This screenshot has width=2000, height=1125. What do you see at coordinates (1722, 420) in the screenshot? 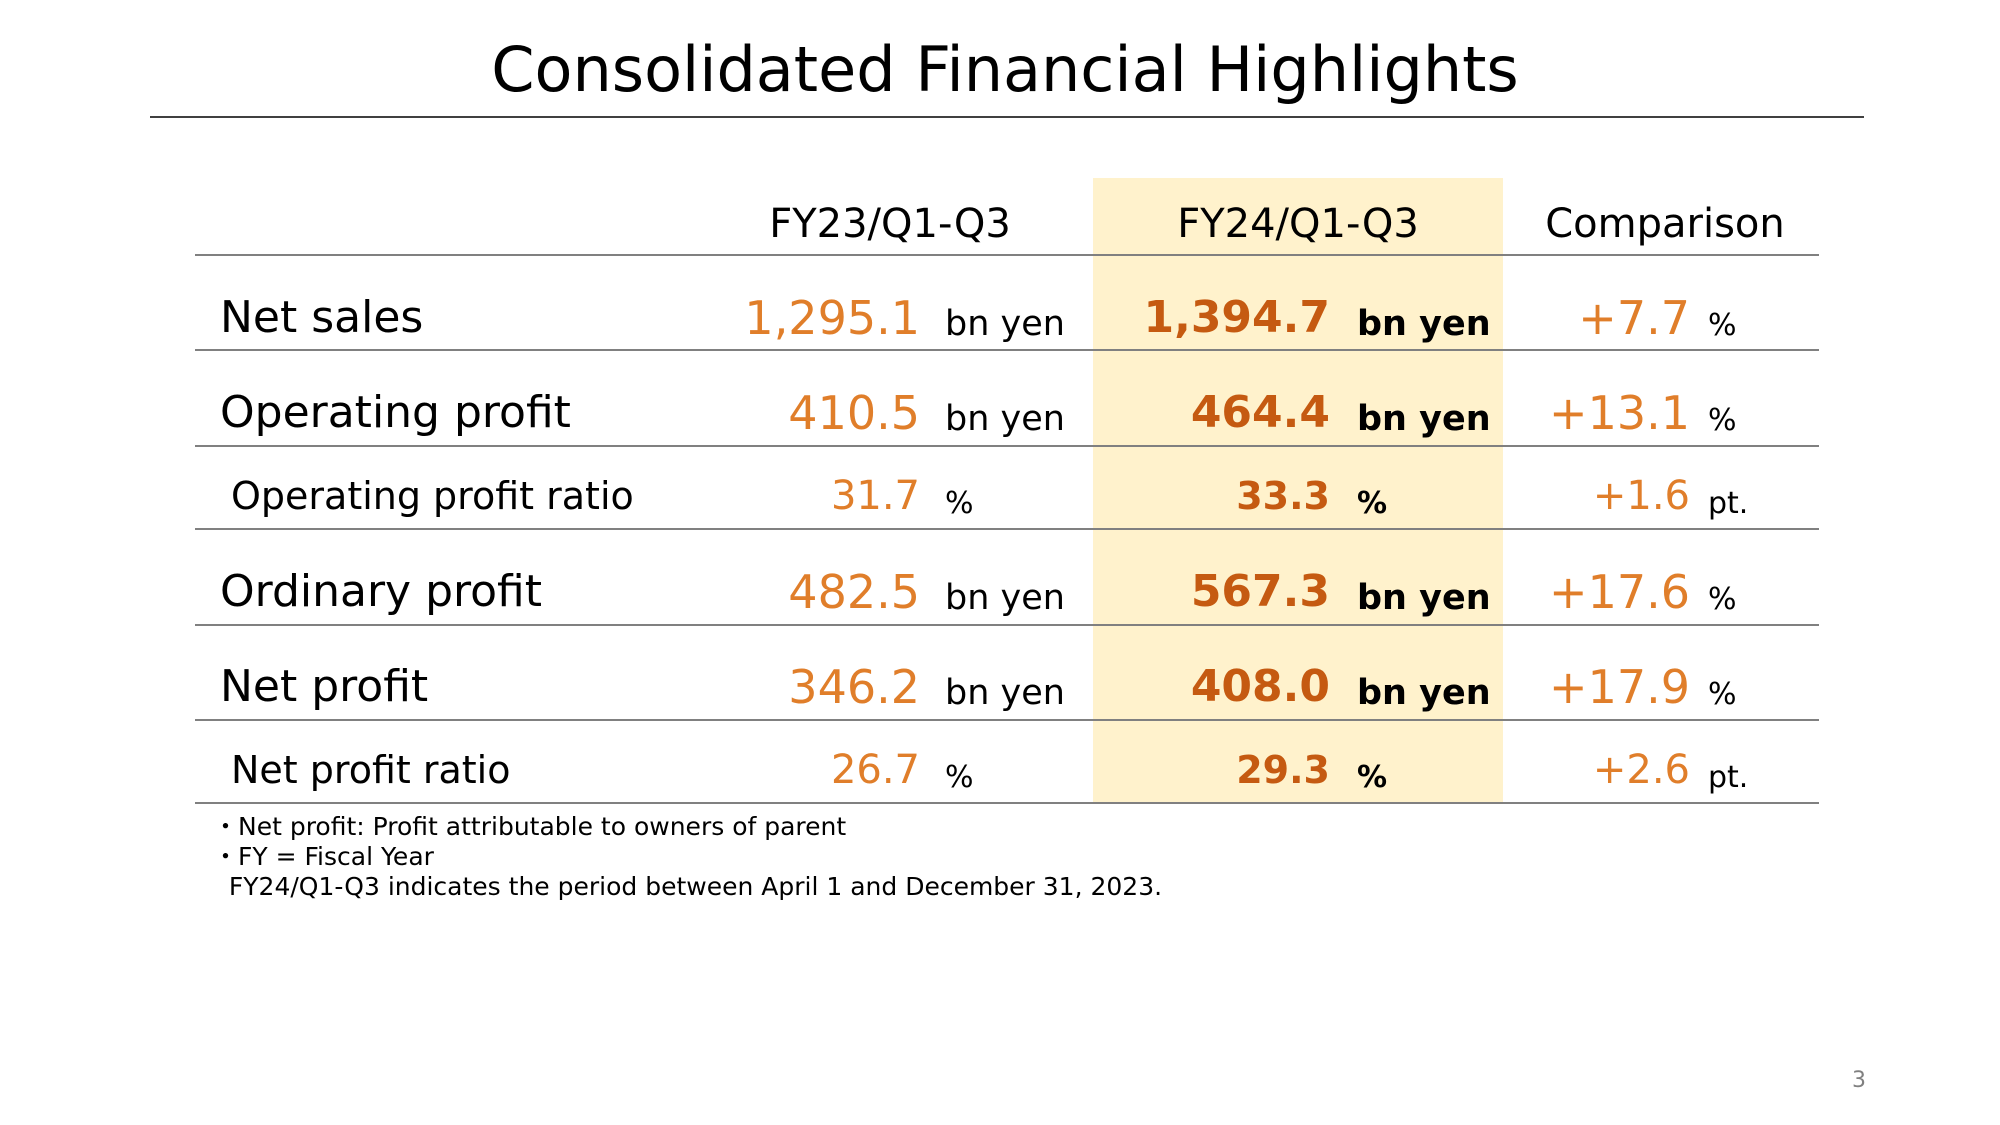
I see `operating-profit-comparison-unit: %` at bounding box center [1722, 420].